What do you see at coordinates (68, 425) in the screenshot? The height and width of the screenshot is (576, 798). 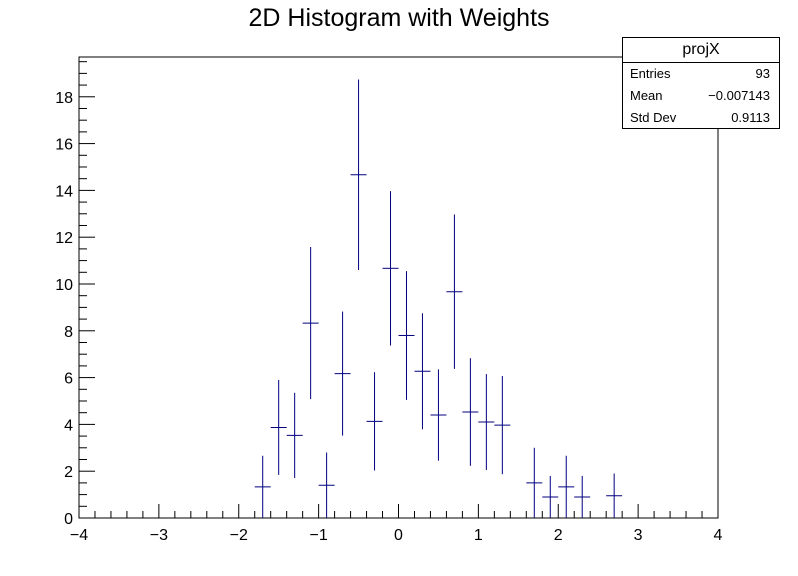 I see `y-tick-label: 4` at bounding box center [68, 425].